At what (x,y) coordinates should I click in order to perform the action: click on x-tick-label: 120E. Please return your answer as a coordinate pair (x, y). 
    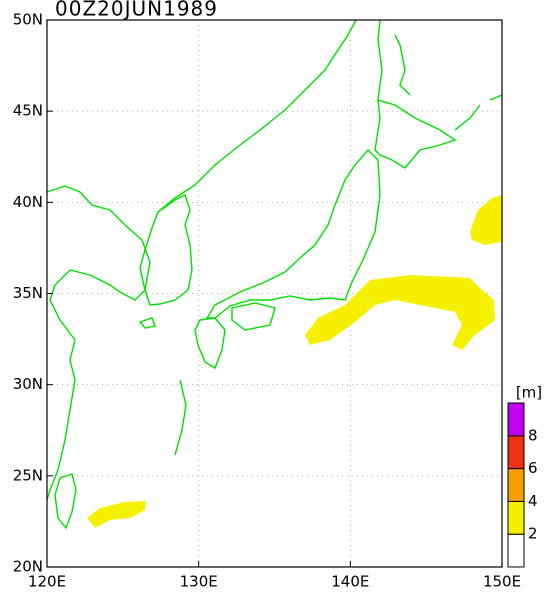
    Looking at the image, I should click on (47, 582).